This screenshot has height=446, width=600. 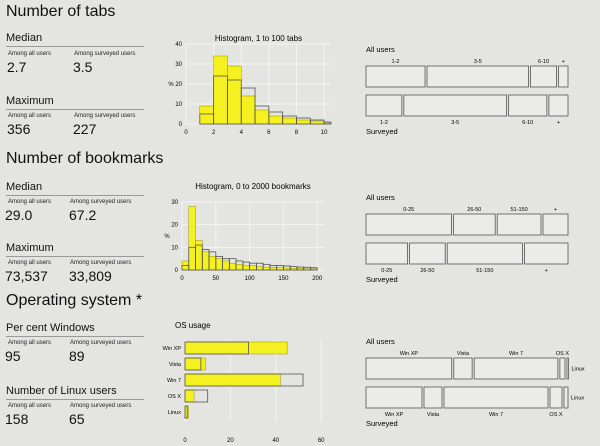 I want to click on x-tick-label: 150, so click(x=283, y=279).